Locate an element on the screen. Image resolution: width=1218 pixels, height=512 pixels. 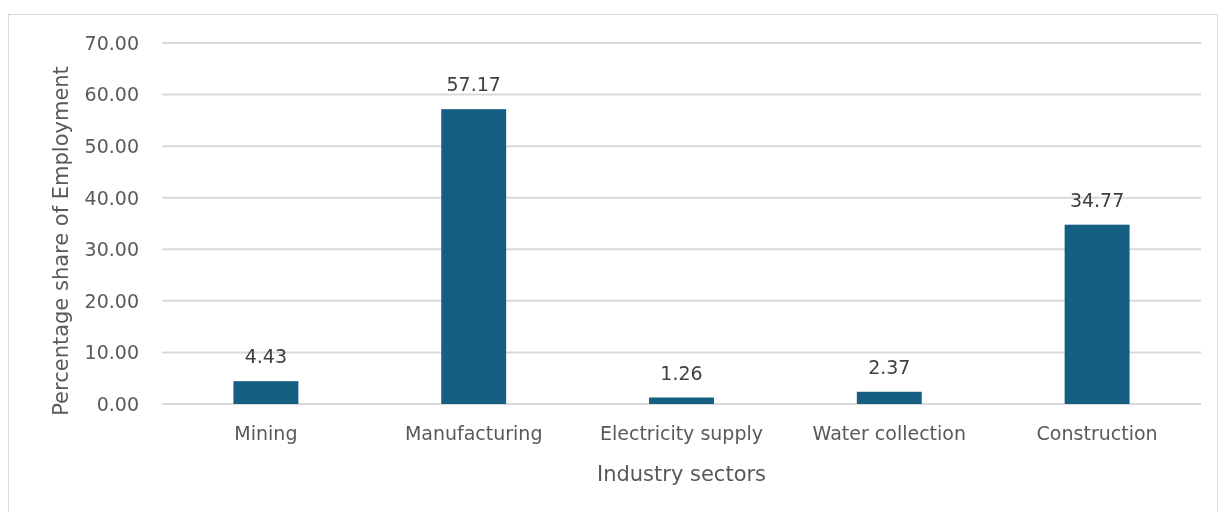
x-tick-label: Water collection is located at coordinates (889, 433).